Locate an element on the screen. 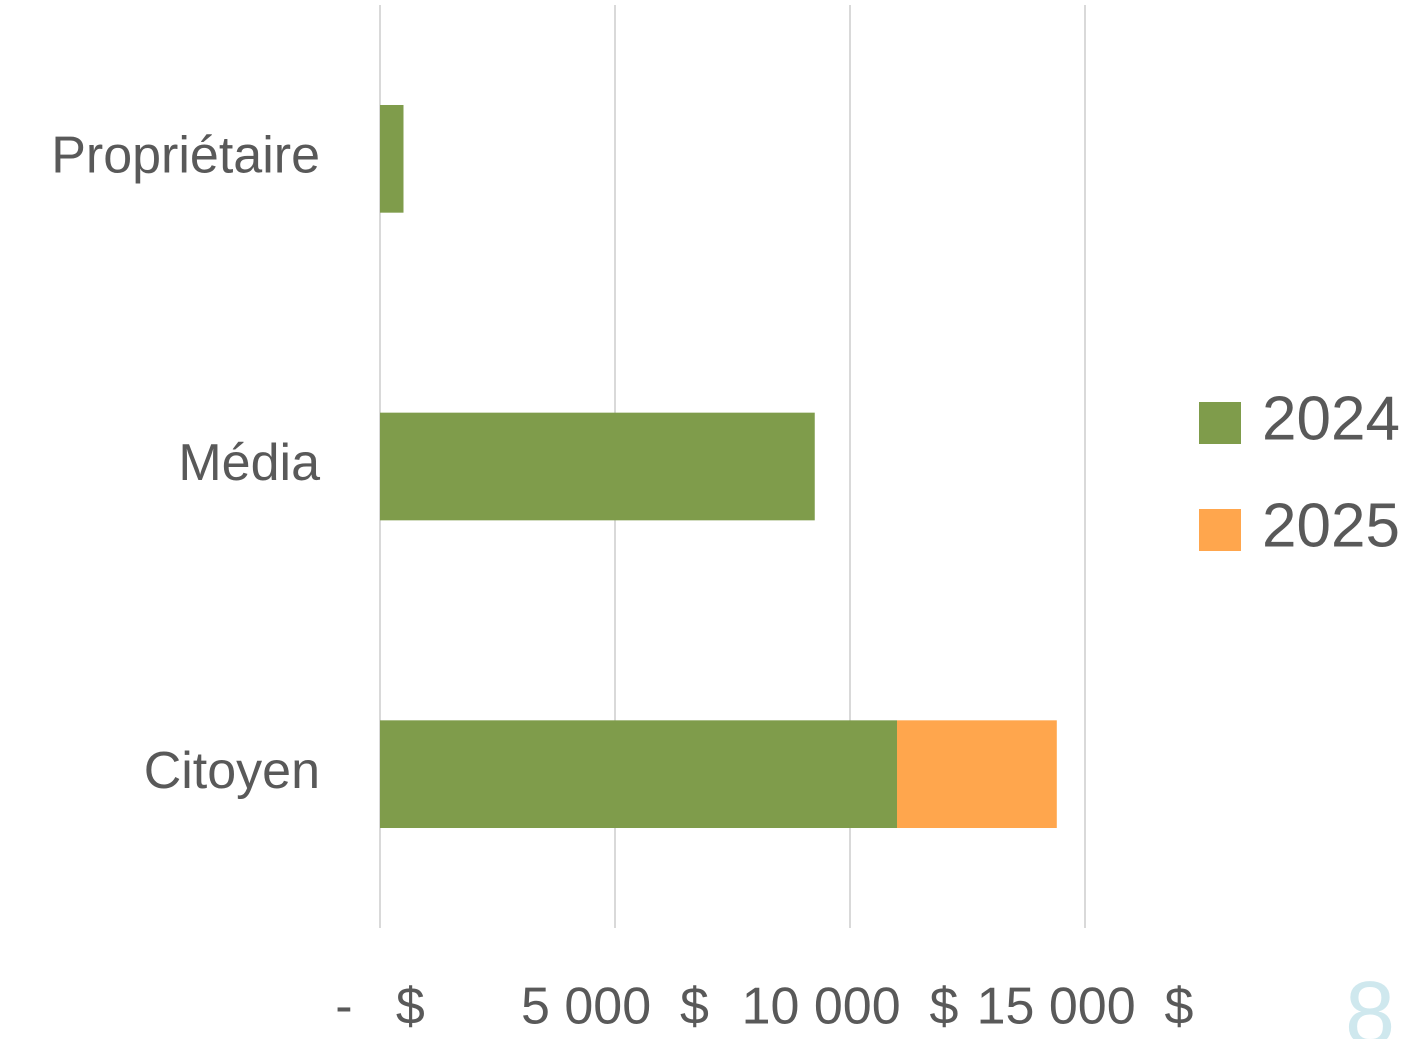 This screenshot has height=1039, width=1418. category-label: Média is located at coordinates (249, 463).